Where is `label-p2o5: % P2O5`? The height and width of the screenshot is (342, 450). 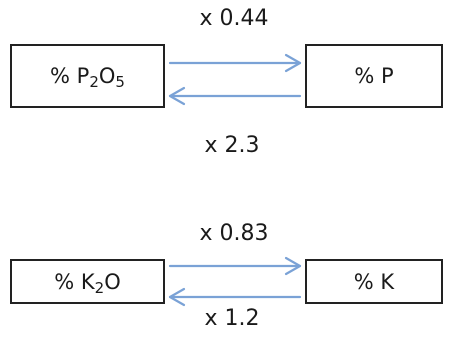
label-p2o5: % P2O5 is located at coordinates (87, 77).